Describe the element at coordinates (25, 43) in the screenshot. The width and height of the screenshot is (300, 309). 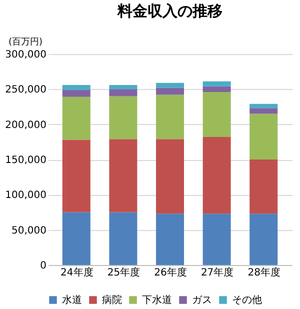
I see `y-axis-title: (百万円)` at that location.